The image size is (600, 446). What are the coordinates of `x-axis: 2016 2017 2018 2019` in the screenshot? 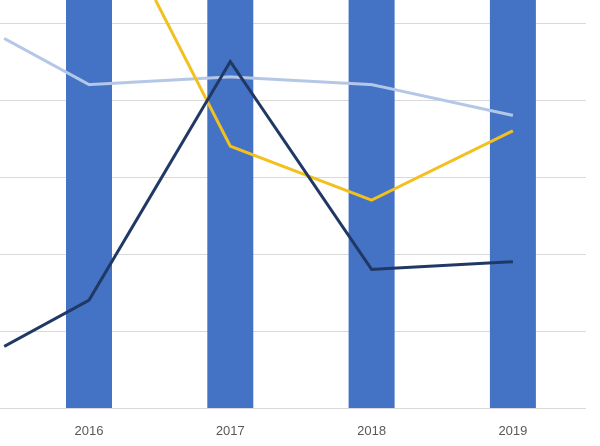 It's located at (293, 423).